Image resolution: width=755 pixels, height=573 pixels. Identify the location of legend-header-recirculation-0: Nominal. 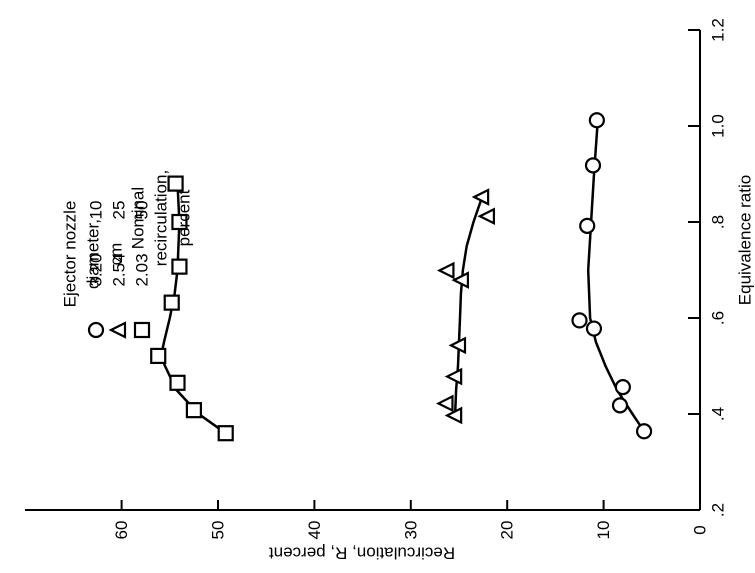
(138, 218).